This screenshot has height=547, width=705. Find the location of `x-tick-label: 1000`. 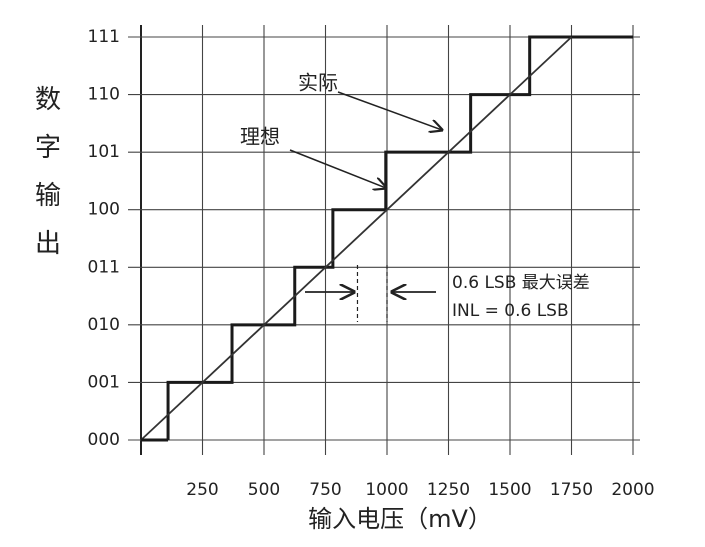

x-tick-label: 1000 is located at coordinates (386, 490).